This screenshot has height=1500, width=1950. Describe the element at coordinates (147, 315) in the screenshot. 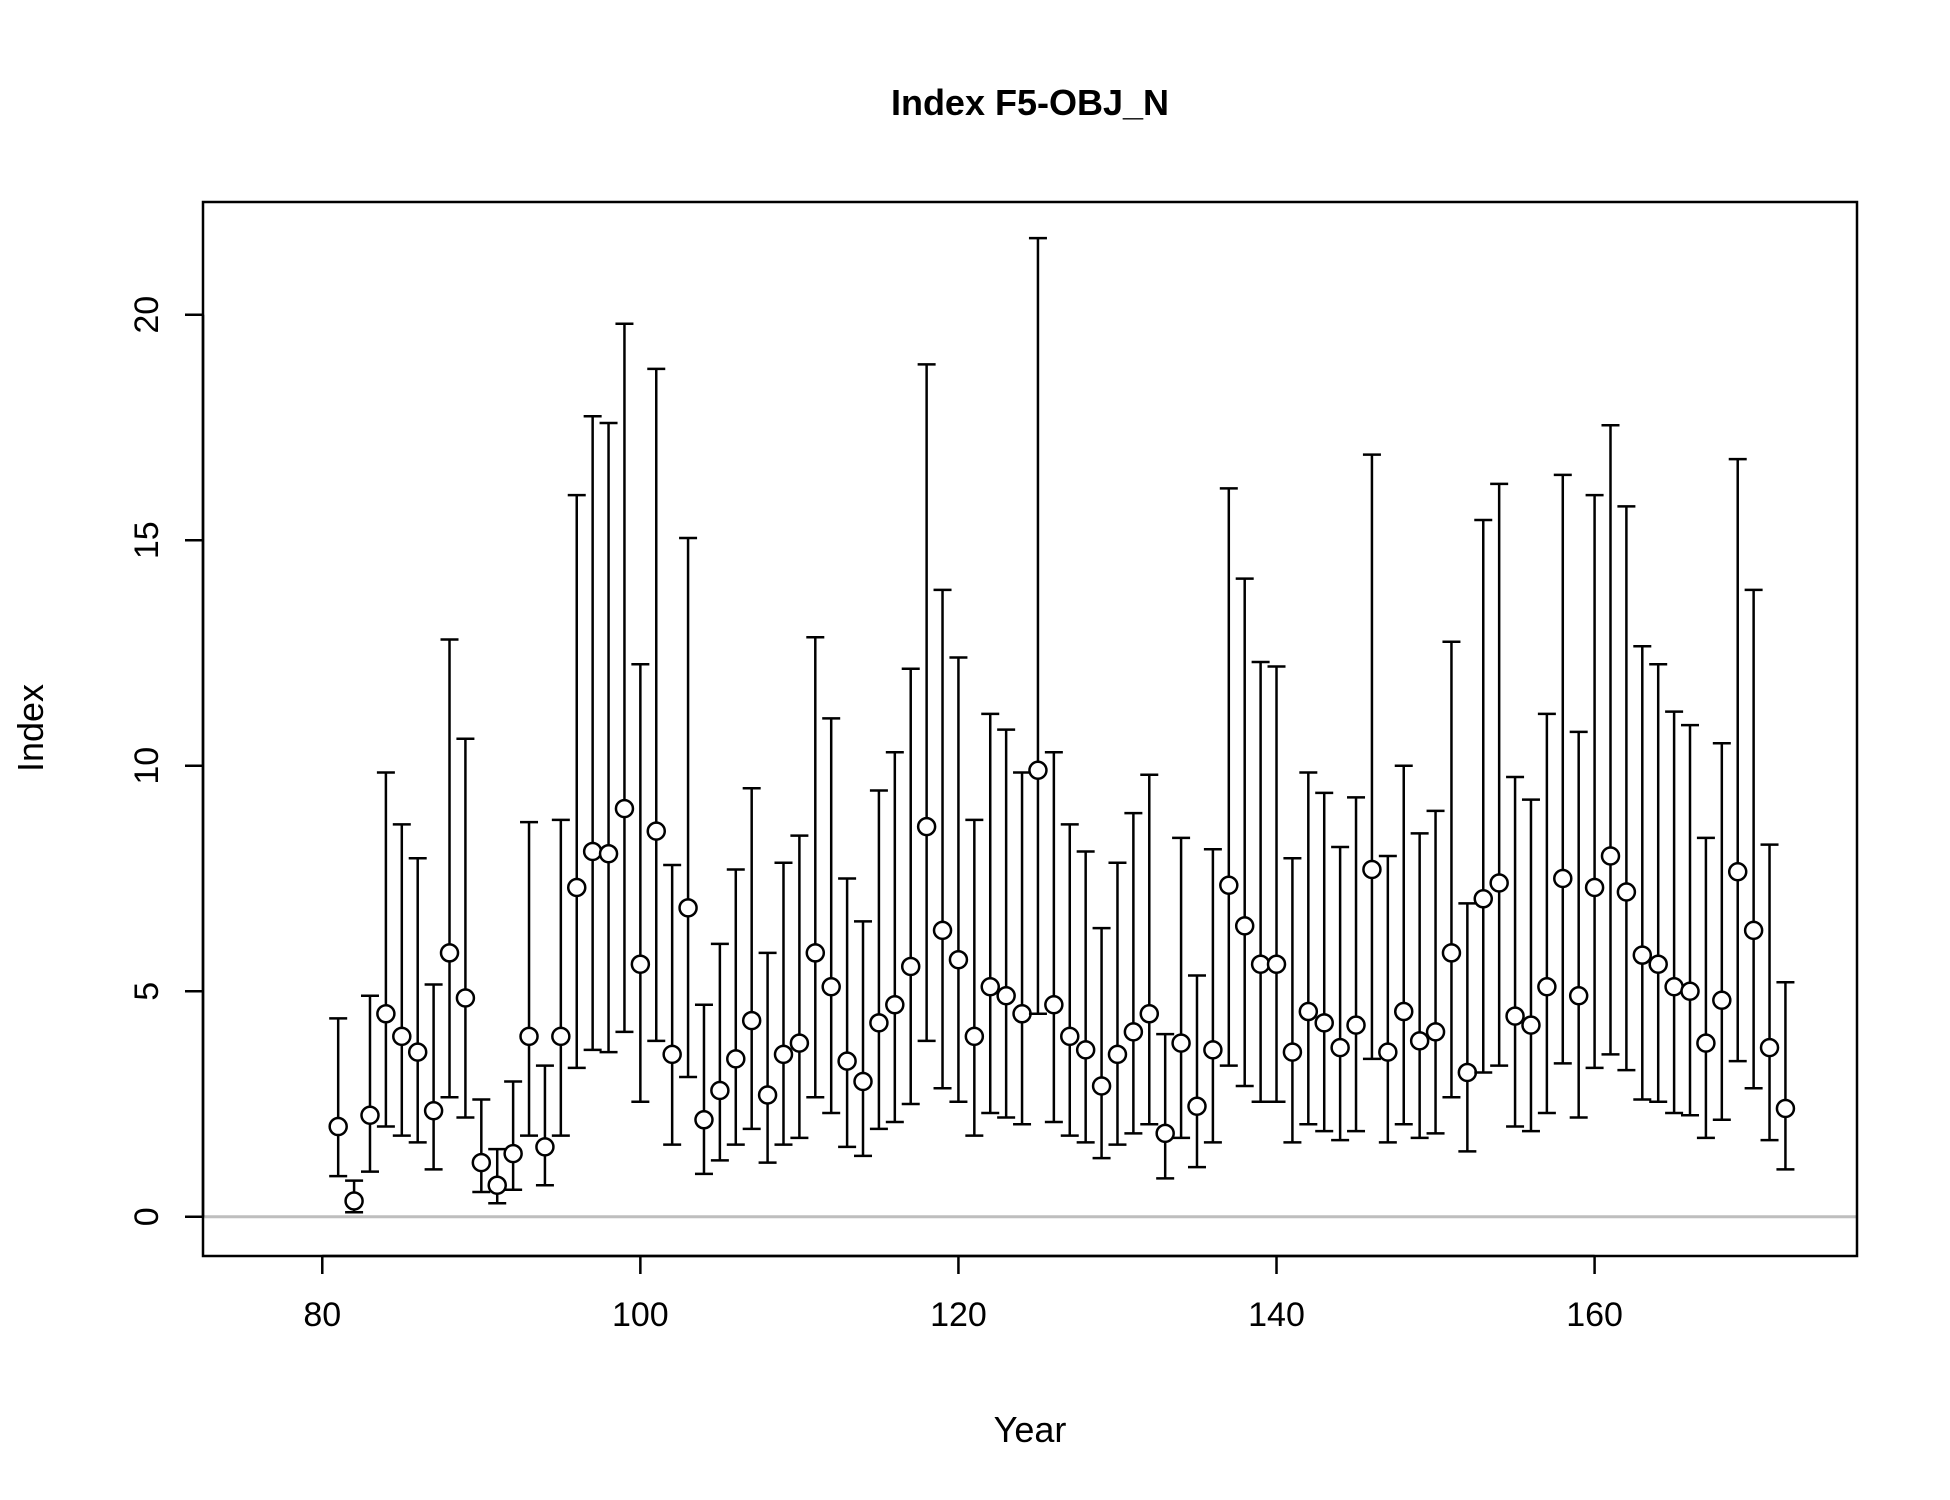

I see `y-tick-label: 20` at that location.